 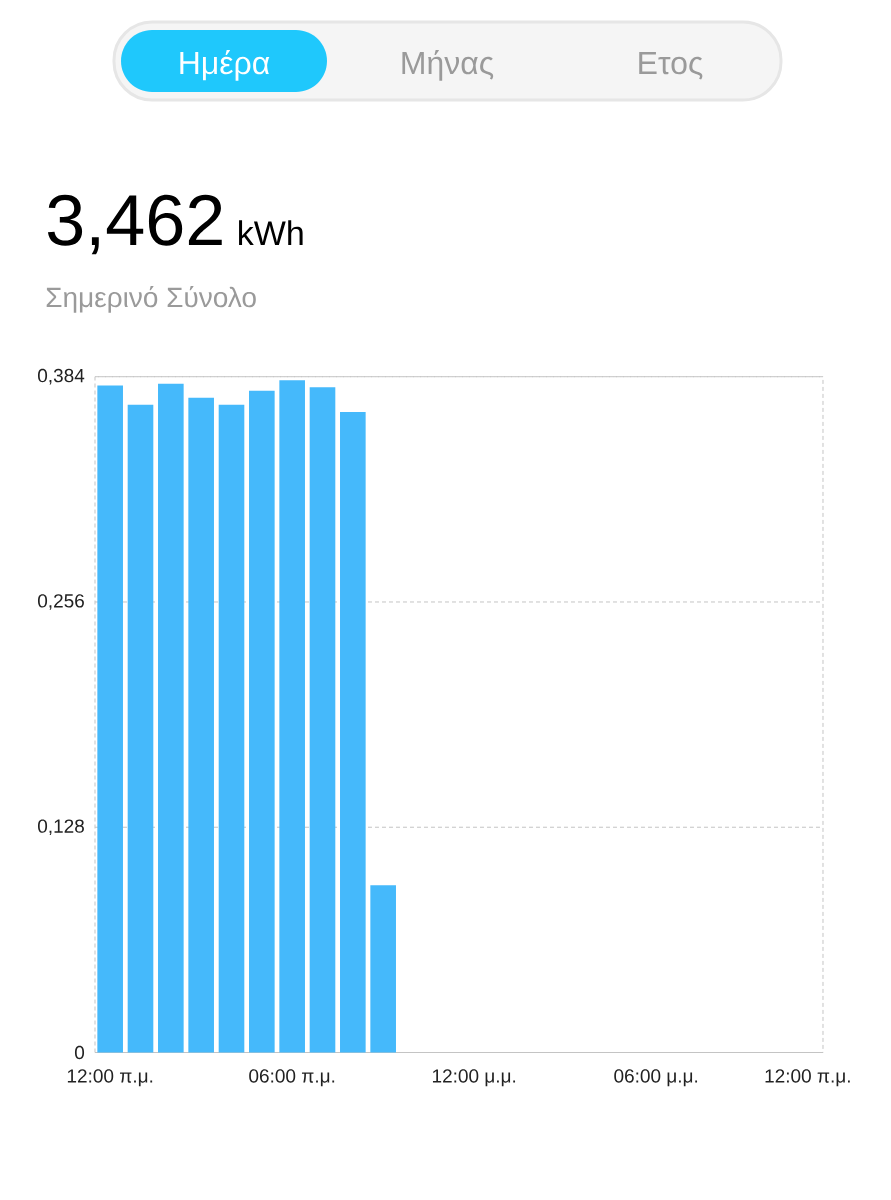 What do you see at coordinates (656, 1078) in the screenshot?
I see `x-tick-label: 06:00 μ.μ.` at bounding box center [656, 1078].